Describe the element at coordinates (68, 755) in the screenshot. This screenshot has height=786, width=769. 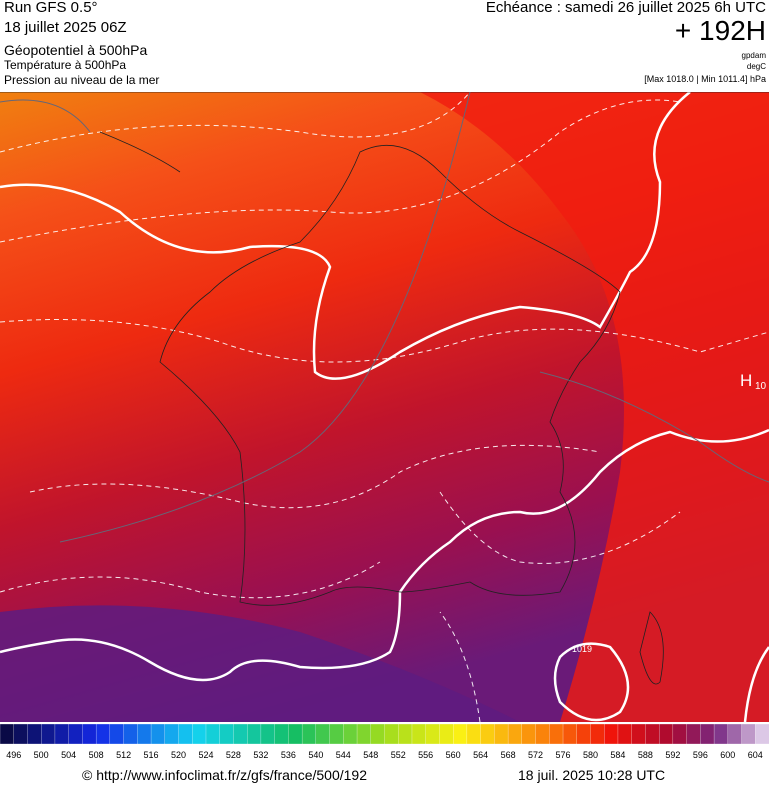
I see `colorbar-label: 504` at that location.